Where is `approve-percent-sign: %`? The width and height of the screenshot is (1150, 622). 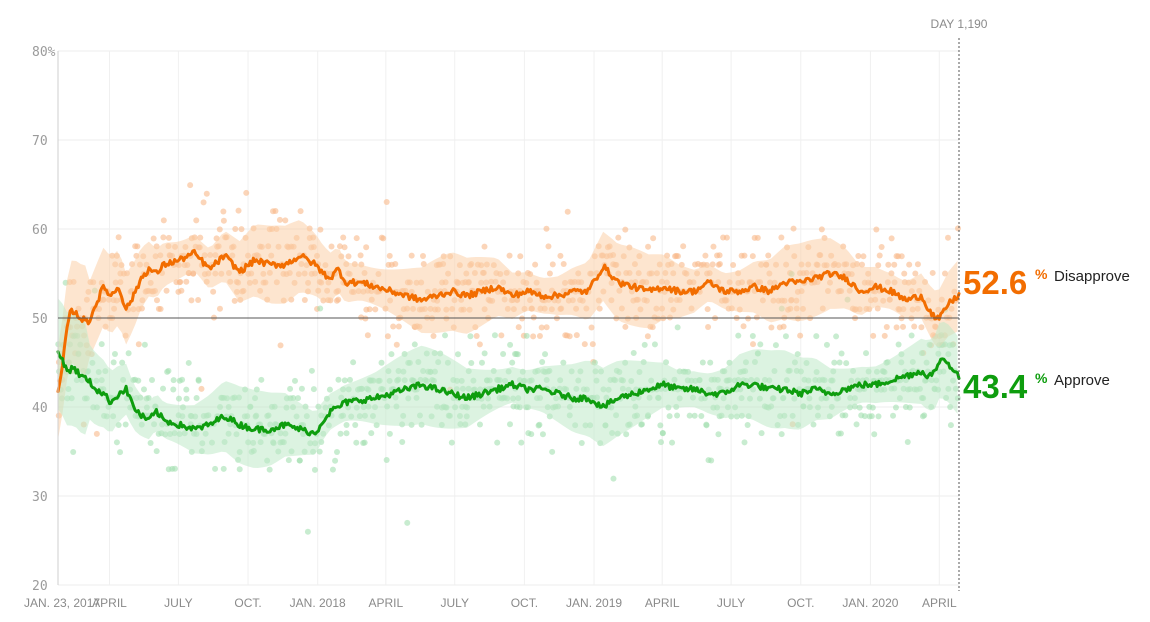
approve-percent-sign: % is located at coordinates (1041, 378).